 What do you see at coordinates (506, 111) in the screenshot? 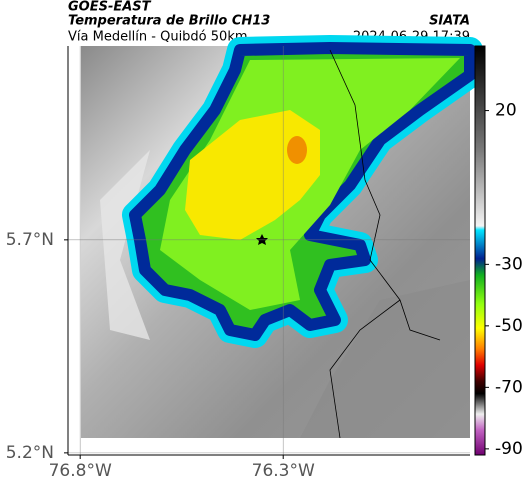
I see `colorbar-tick-label: 20` at bounding box center [506, 111].